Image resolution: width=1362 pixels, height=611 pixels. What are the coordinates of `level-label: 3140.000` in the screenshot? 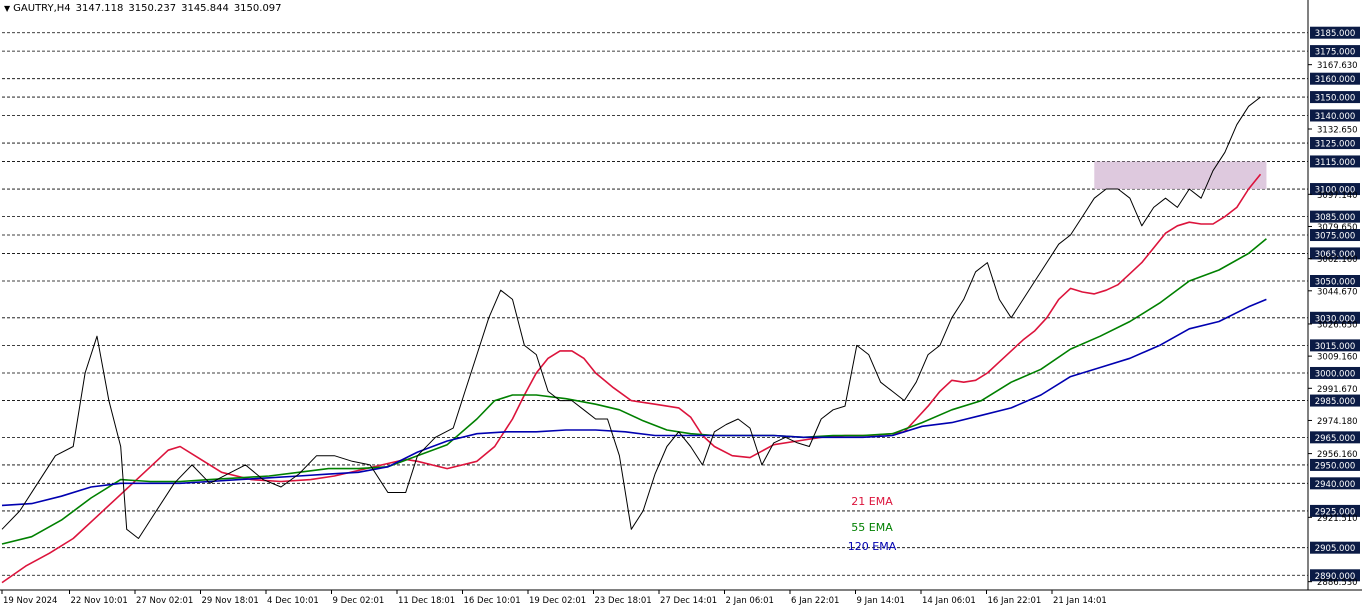 It's located at (1335, 117).